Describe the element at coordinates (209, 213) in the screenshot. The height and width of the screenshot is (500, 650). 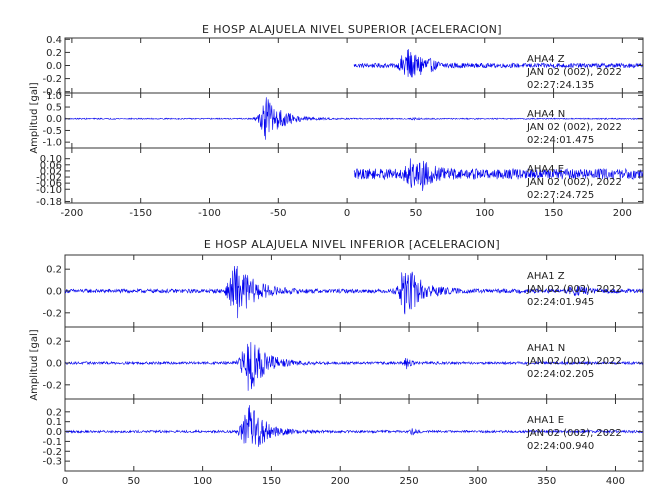
I see `top-xtick-label: -100` at that location.